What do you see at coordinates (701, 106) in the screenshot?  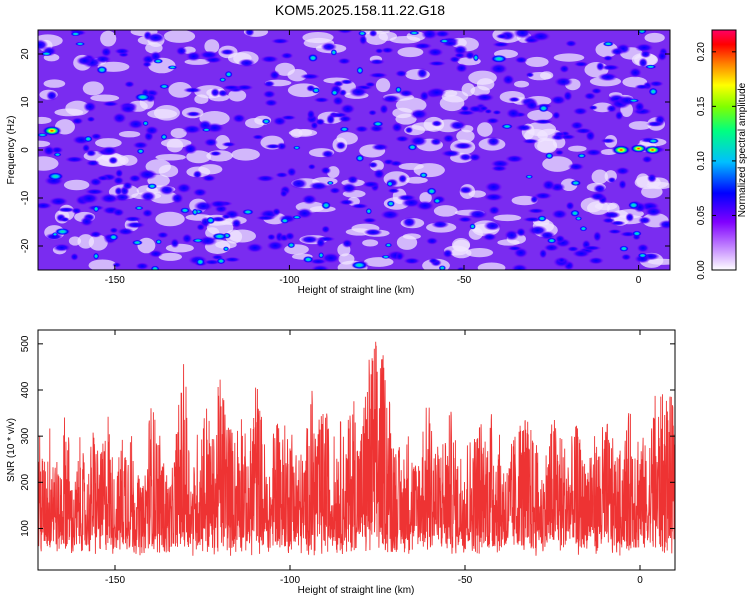 I see `colorbar-tick-label: 0.15` at bounding box center [701, 106].